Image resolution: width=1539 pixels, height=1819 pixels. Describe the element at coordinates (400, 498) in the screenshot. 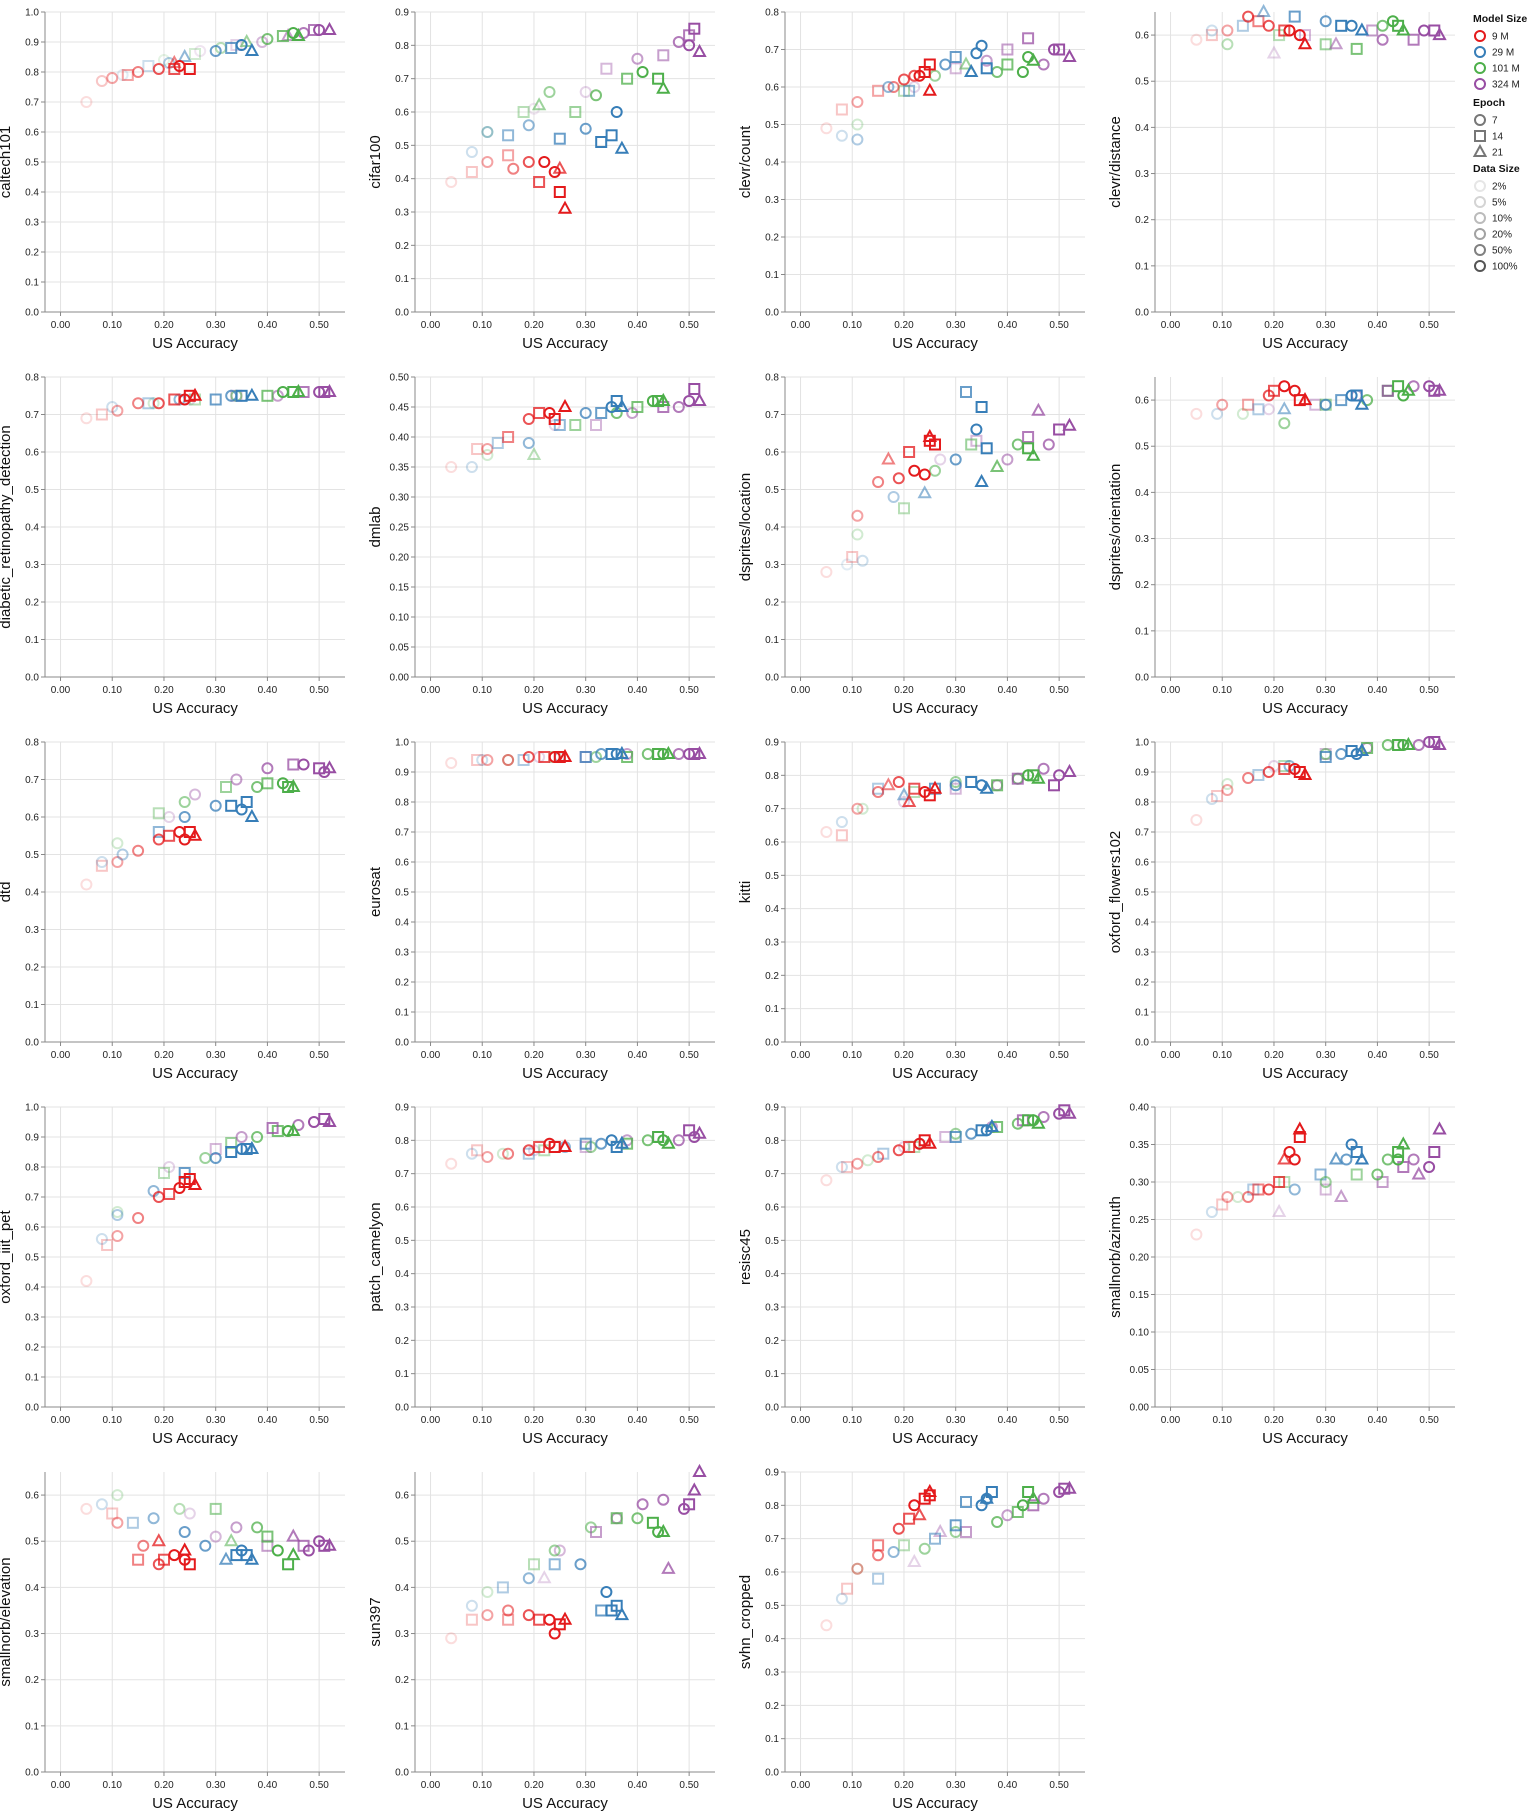

I see `y-tick-label: 0.30` at that location.